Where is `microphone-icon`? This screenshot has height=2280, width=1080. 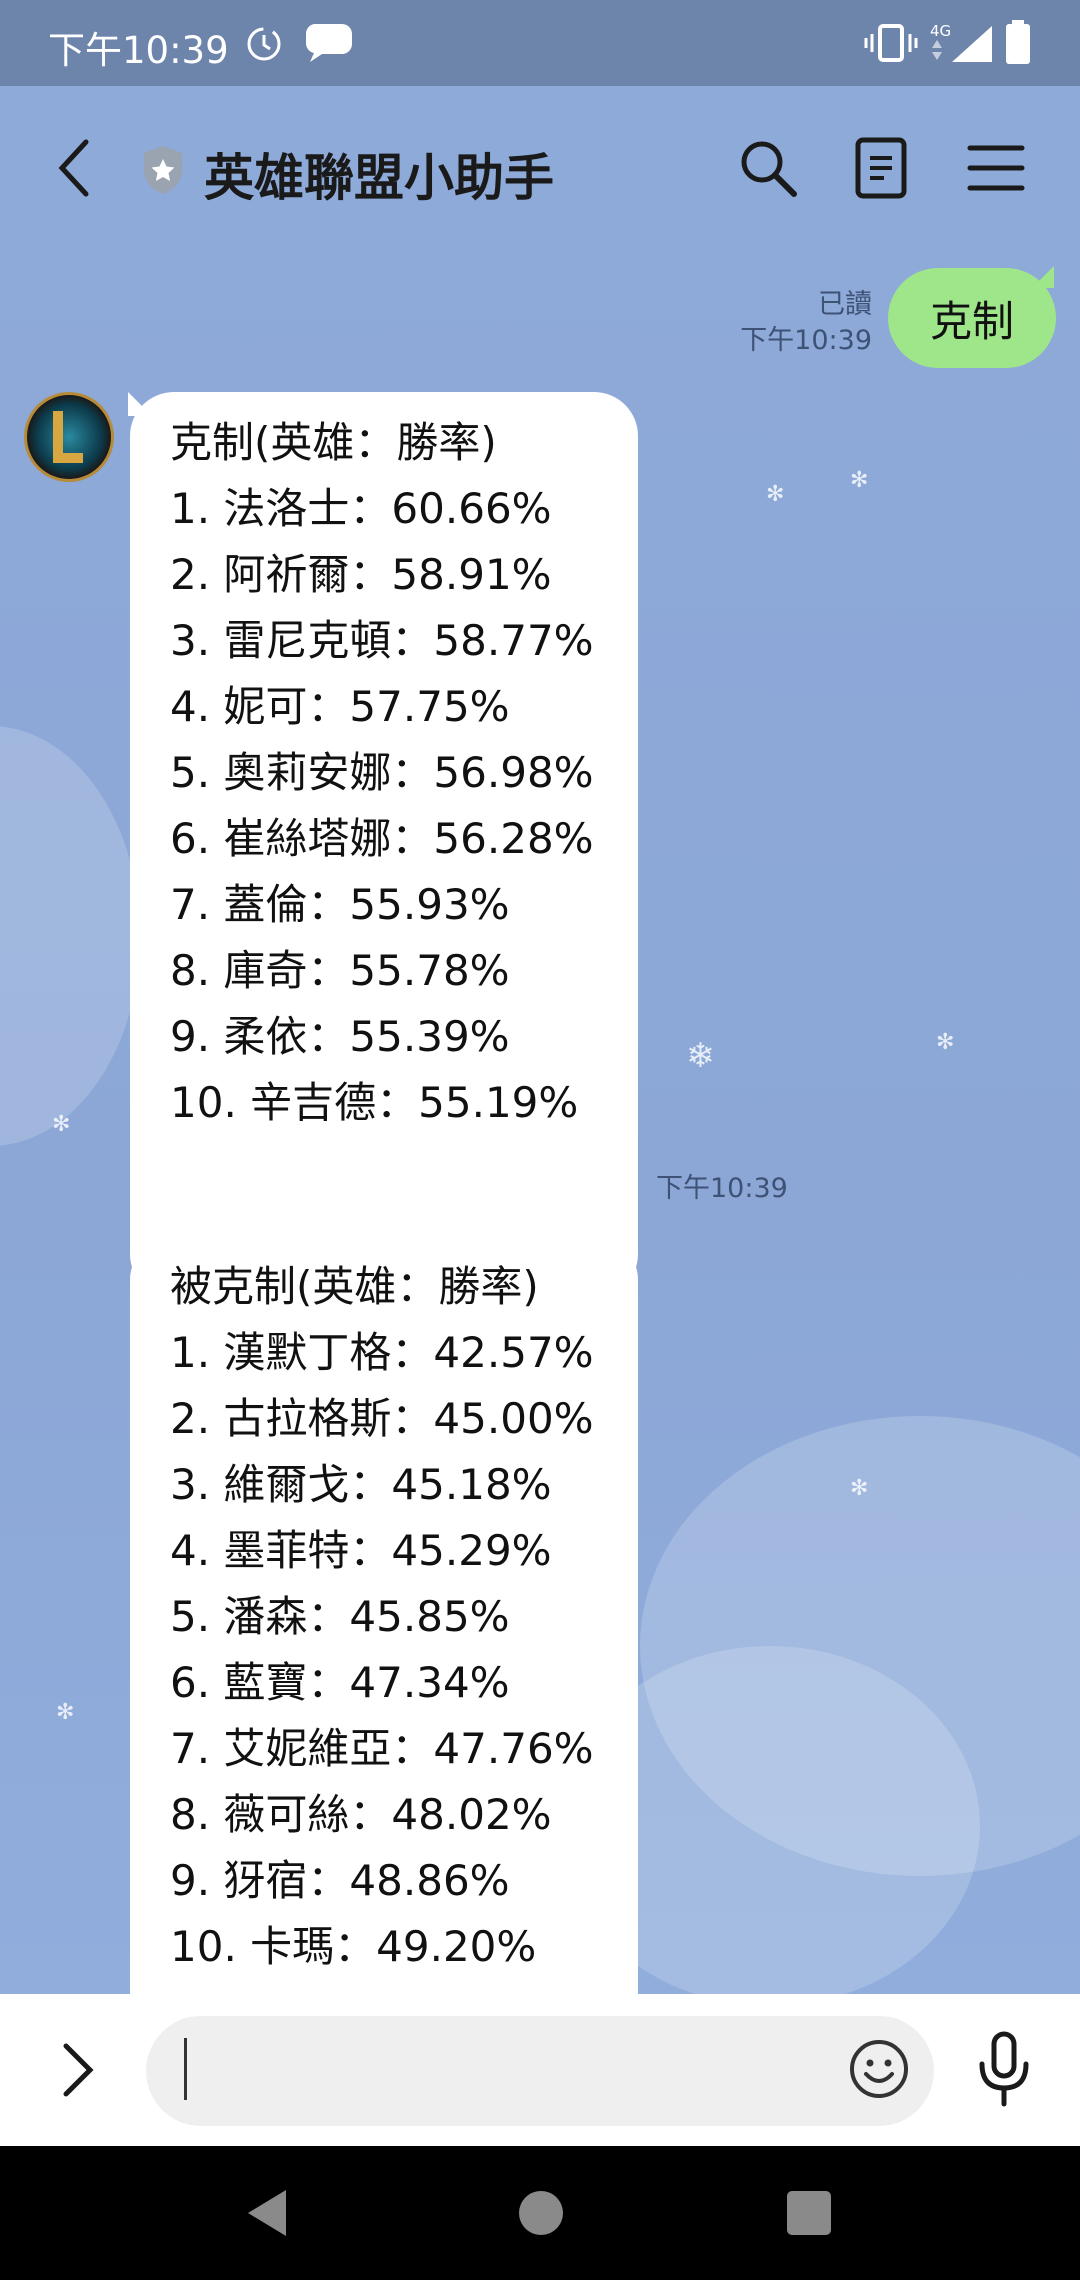 microphone-icon is located at coordinates (1004, 2070).